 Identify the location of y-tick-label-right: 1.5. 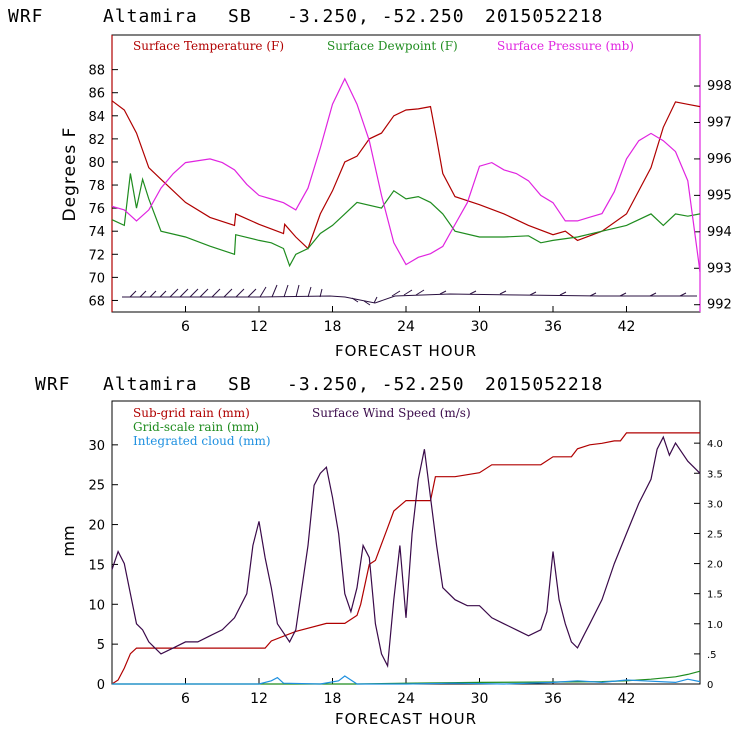
(715, 595).